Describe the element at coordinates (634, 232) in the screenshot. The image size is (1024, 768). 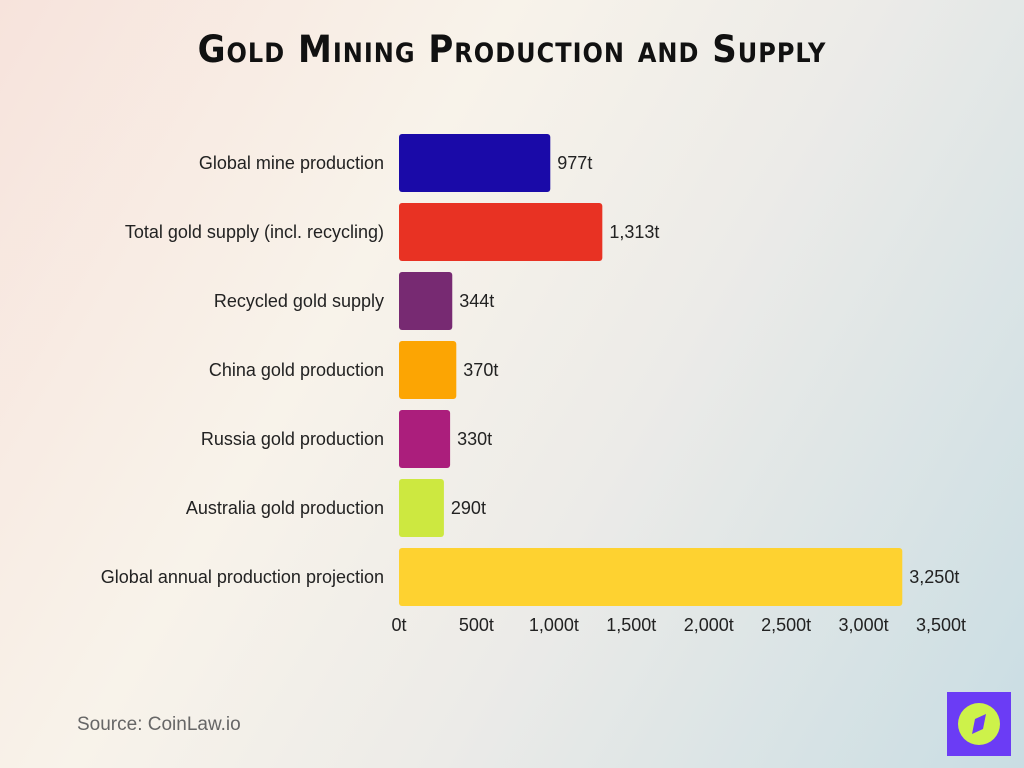
I see `data-label: 1,313t` at that location.